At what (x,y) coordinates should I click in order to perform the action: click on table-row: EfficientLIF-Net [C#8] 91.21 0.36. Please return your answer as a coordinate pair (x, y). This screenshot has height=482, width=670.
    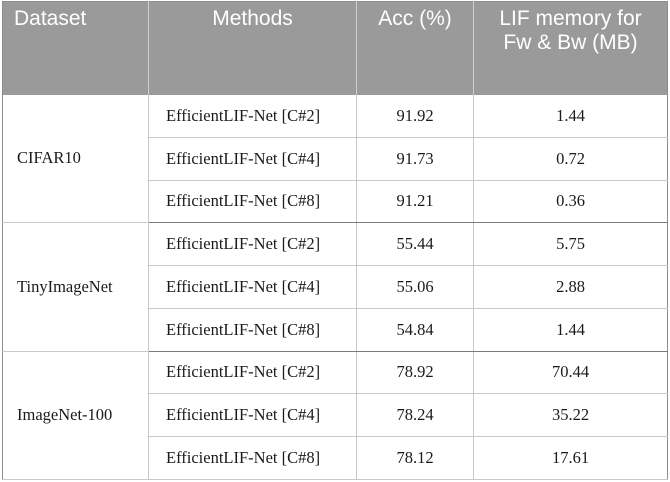
    Looking at the image, I should click on (335, 202).